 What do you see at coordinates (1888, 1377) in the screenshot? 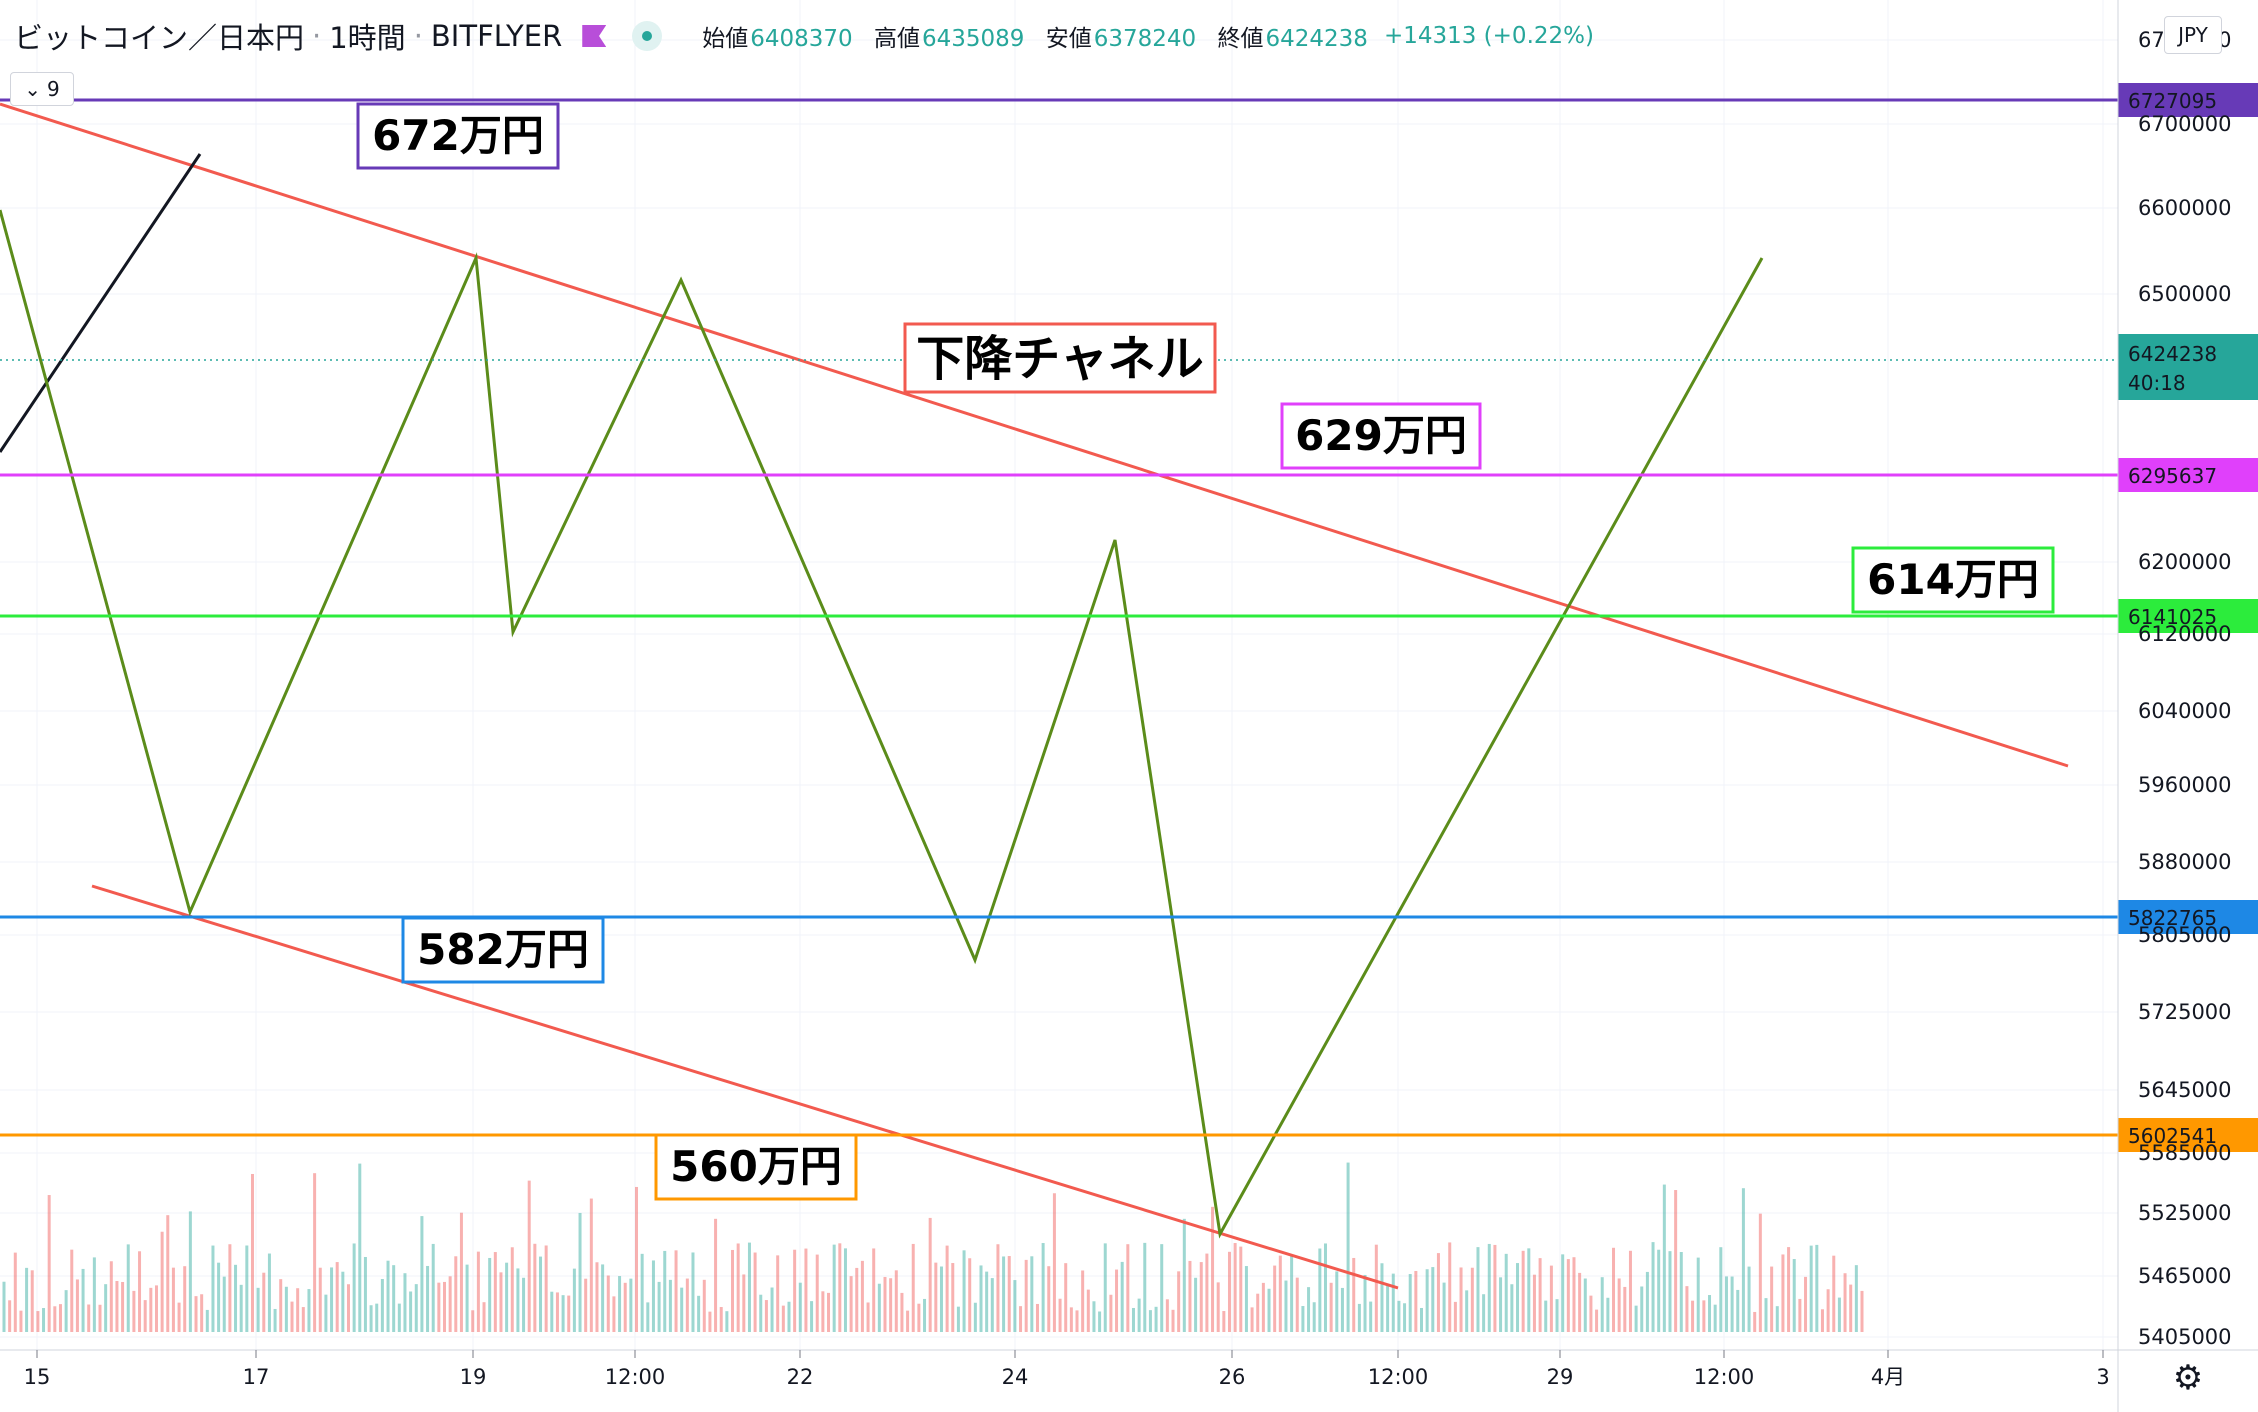
I see `x-tick-label: 4月` at bounding box center [1888, 1377].